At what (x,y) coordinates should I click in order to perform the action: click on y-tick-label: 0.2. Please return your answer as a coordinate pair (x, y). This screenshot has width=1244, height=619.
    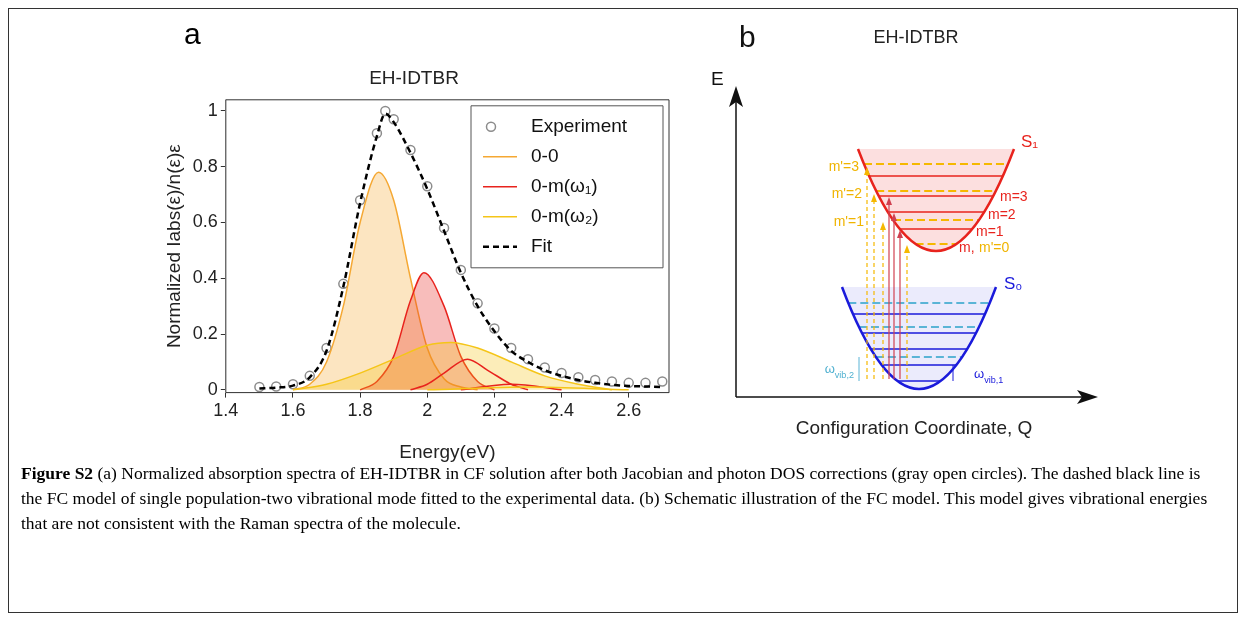
    Looking at the image, I should click on (205, 333).